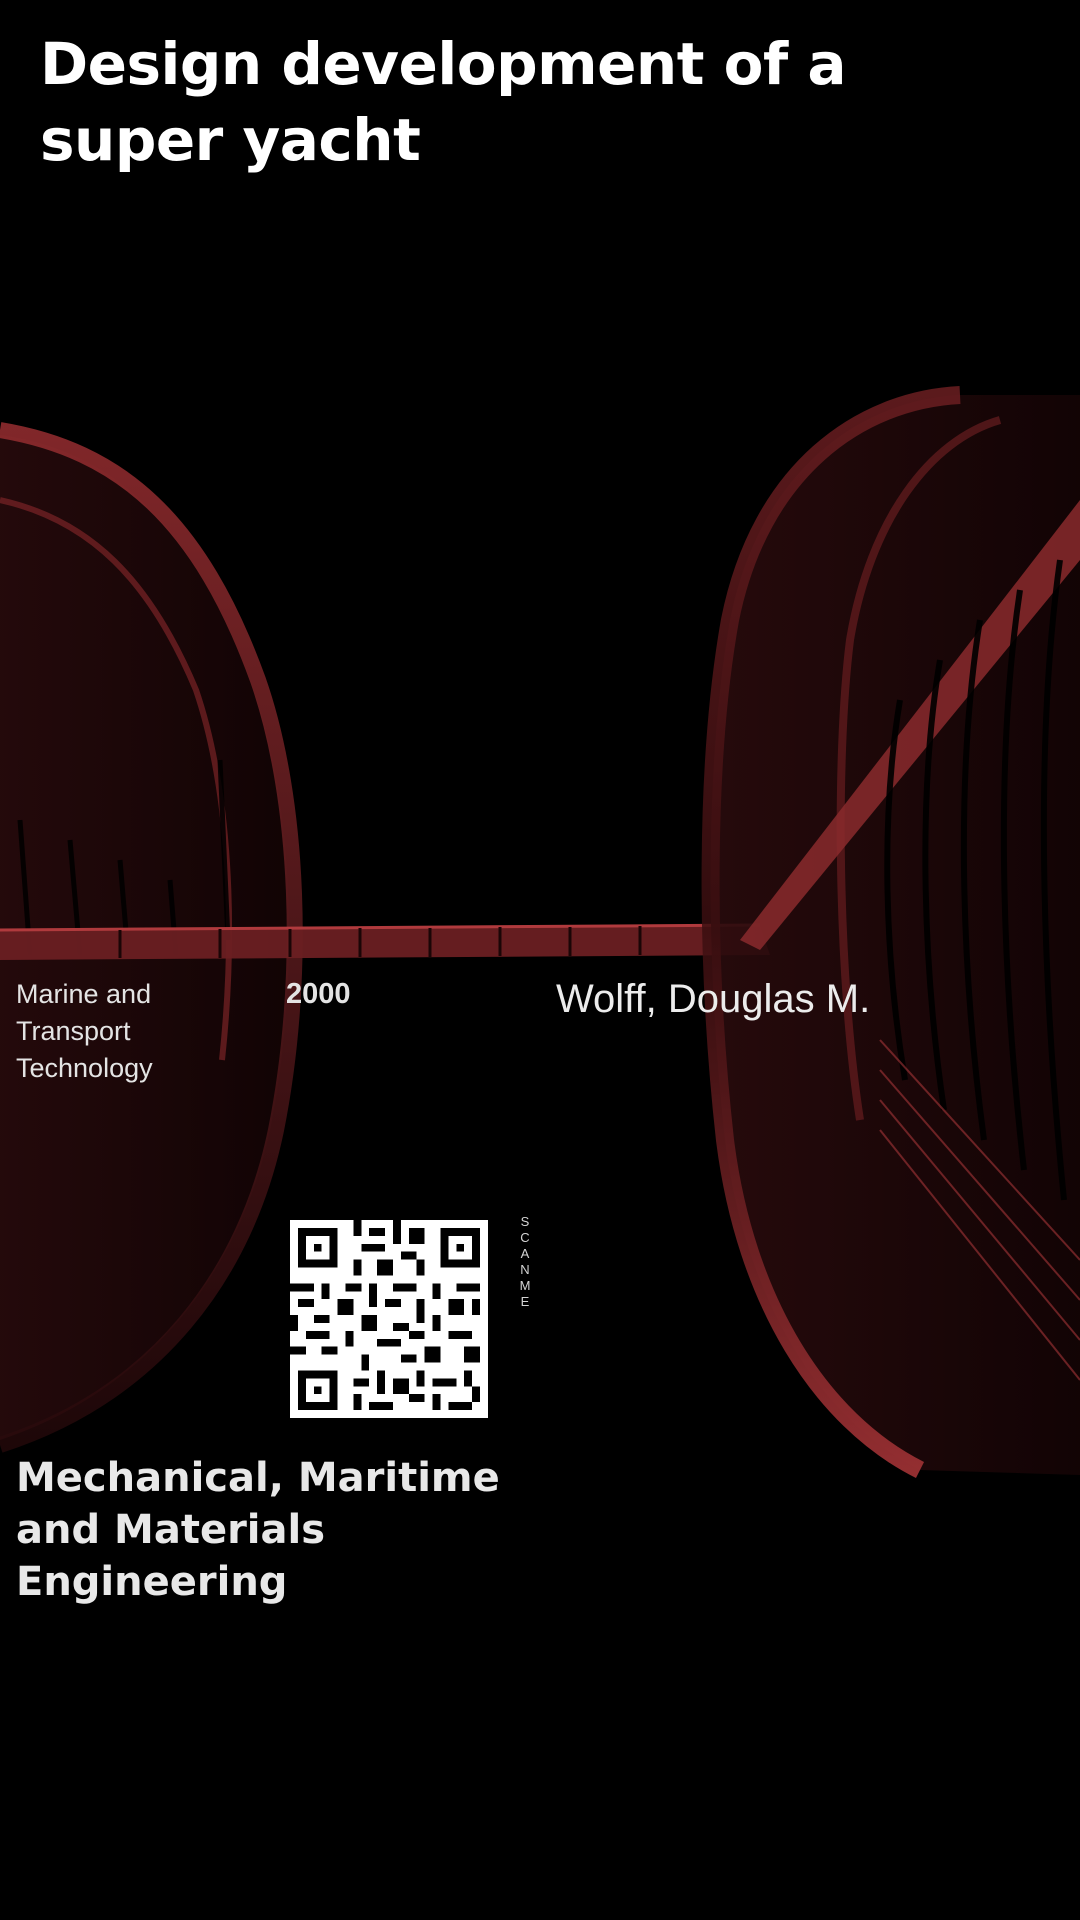  I want to click on programme-label: Marine and Transport Technology, so click(84, 1031).